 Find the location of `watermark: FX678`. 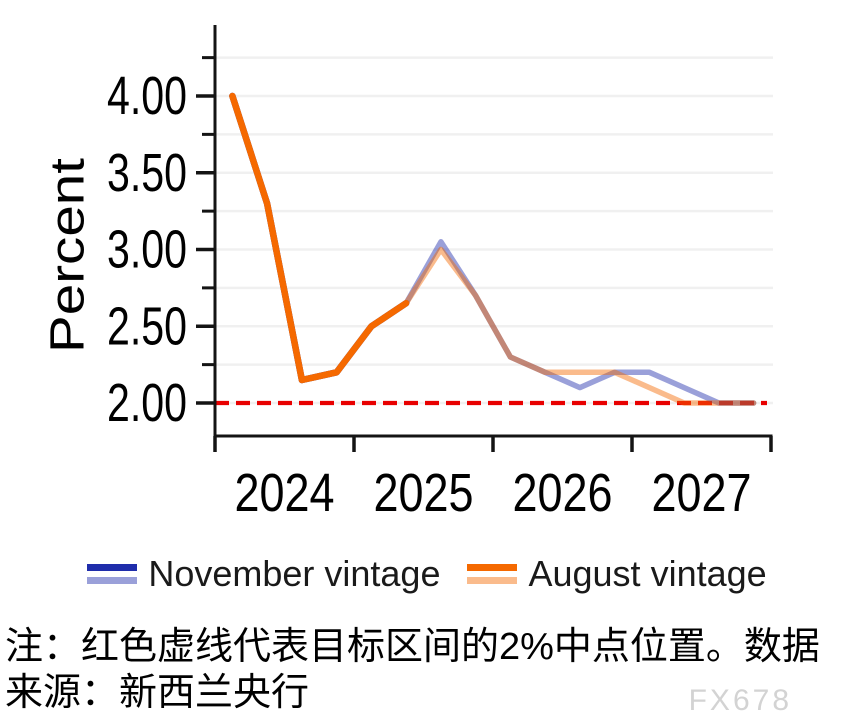

watermark: FX678 is located at coordinates (740, 700).